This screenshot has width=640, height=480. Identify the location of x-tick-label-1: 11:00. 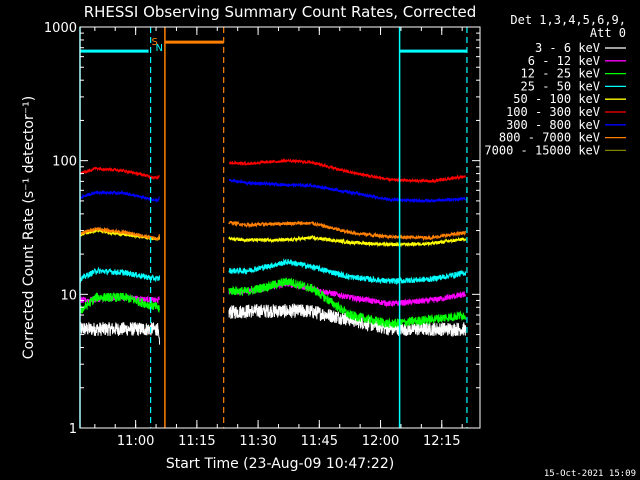
(135, 441).